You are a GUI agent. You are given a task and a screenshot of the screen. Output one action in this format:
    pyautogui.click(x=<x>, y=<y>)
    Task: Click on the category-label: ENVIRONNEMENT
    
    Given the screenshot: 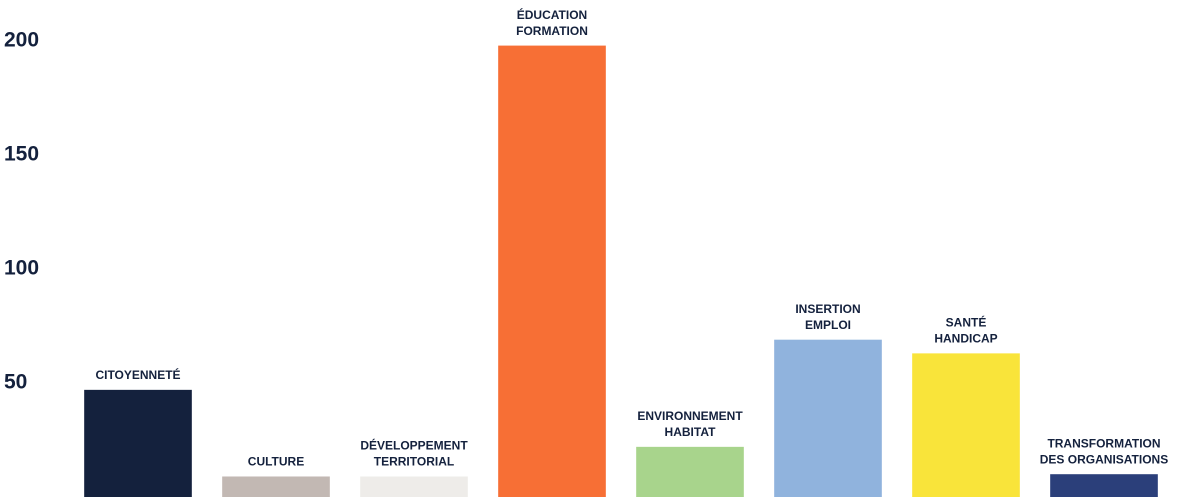 What is the action you would take?
    pyautogui.click(x=690, y=416)
    